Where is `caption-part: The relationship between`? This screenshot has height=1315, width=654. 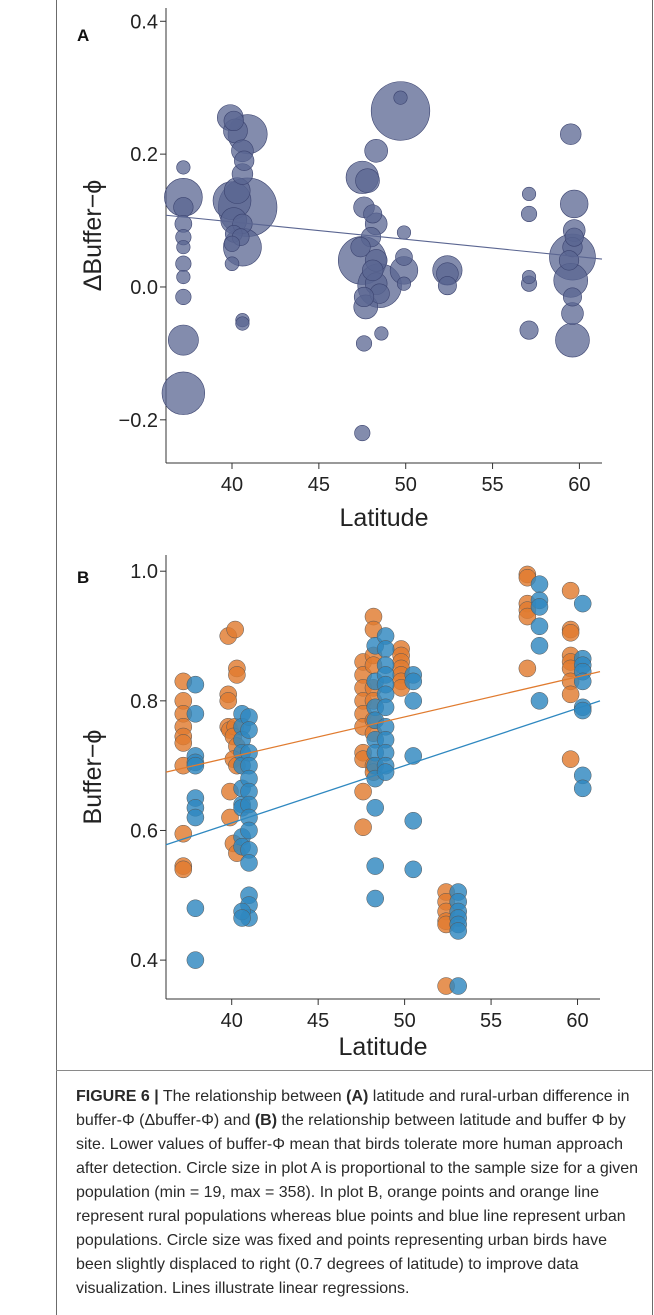 caption-part: The relationship between is located at coordinates (252, 1096).